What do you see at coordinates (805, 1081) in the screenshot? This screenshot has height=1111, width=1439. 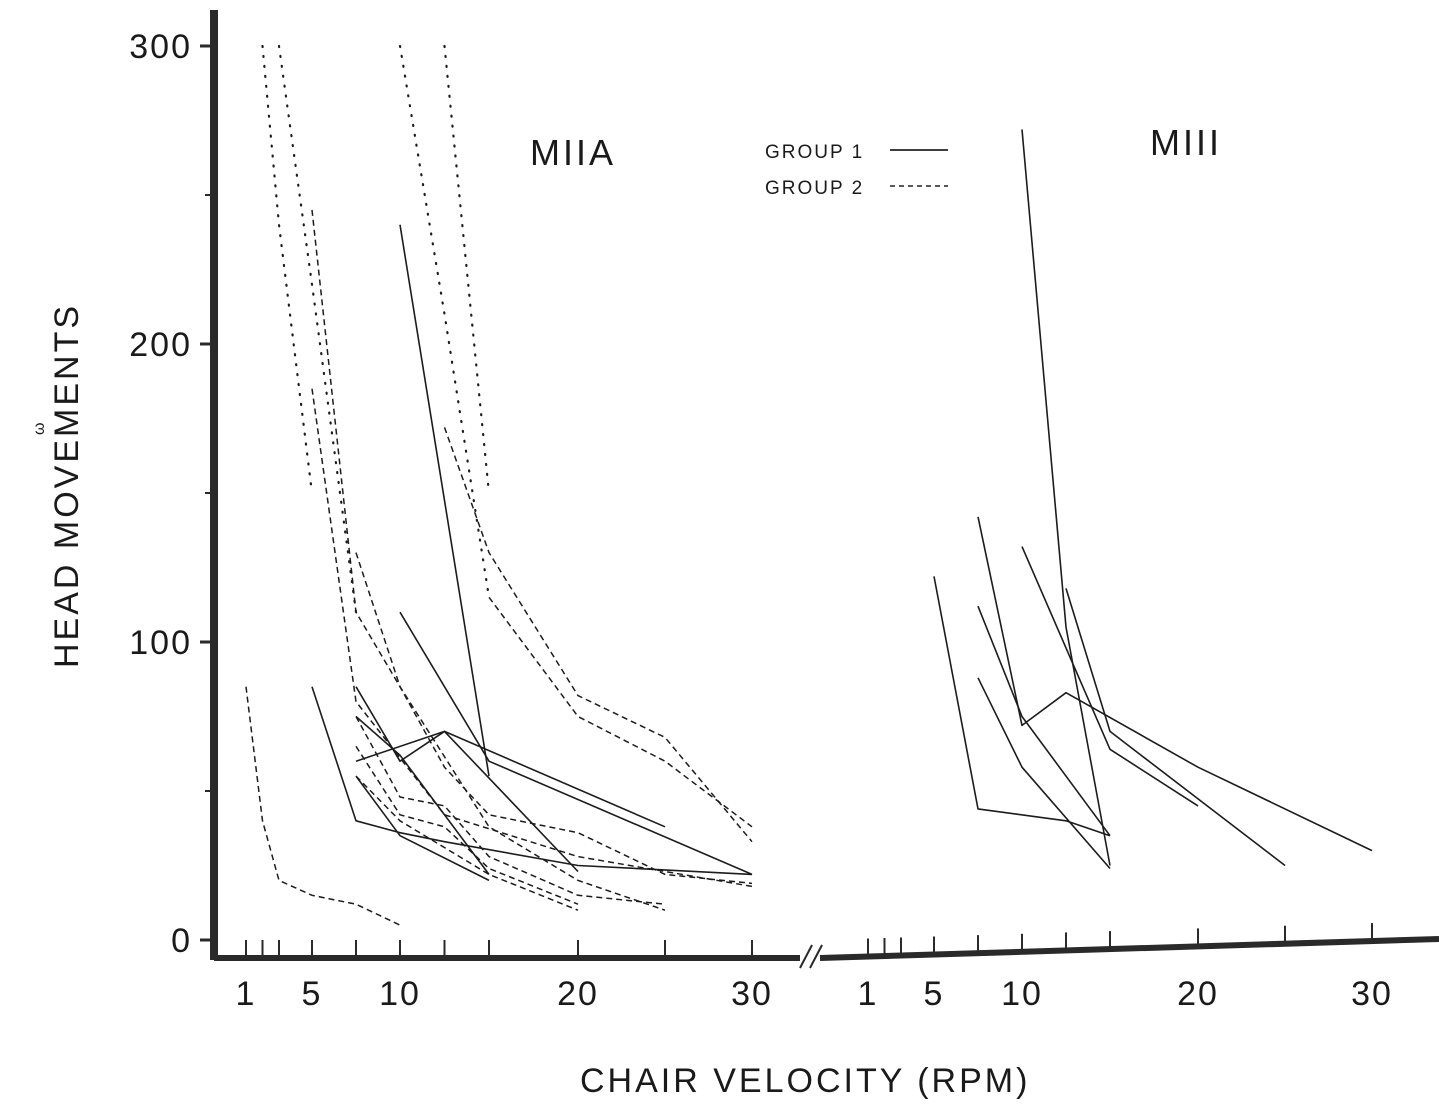 I see `x-axis-title: CHAIR VELOCITY (RPM)` at bounding box center [805, 1081].